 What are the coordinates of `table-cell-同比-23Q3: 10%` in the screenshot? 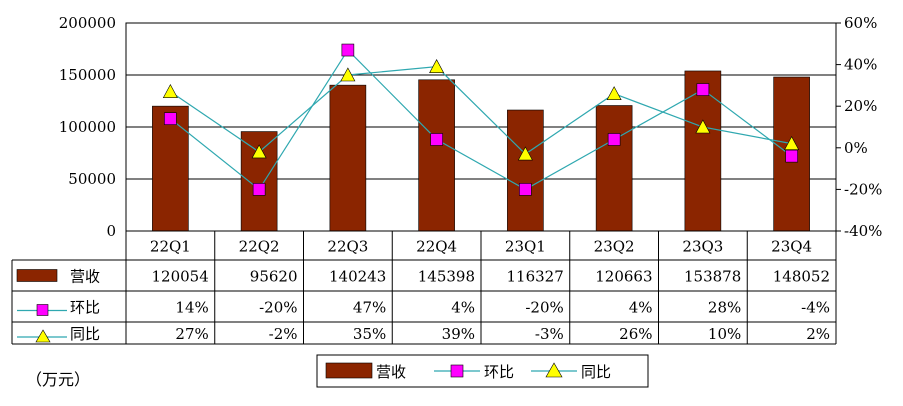 It's located at (724, 334).